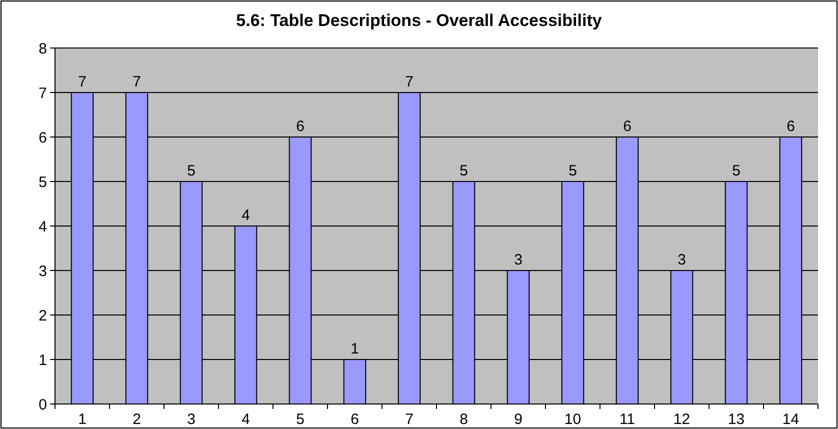  What do you see at coordinates (42, 182) in the screenshot?
I see `y-tick-label: 5` at bounding box center [42, 182].